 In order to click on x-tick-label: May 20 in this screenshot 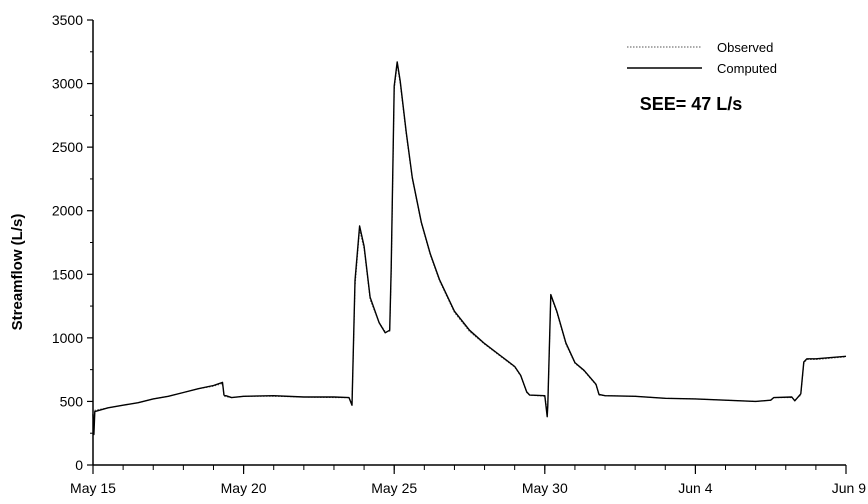, I will do `click(244, 488)`.